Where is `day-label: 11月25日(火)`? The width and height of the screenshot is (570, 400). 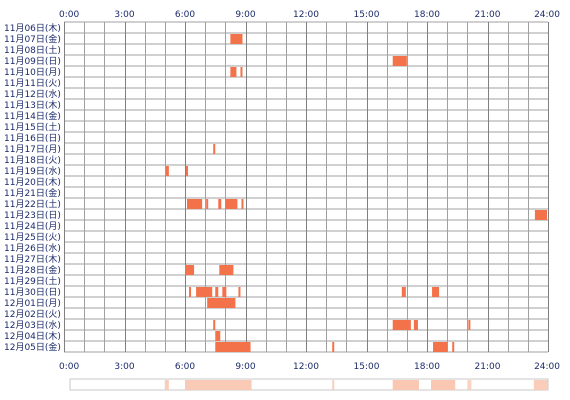
day-label: 11月25日(火) is located at coordinates (32, 237).